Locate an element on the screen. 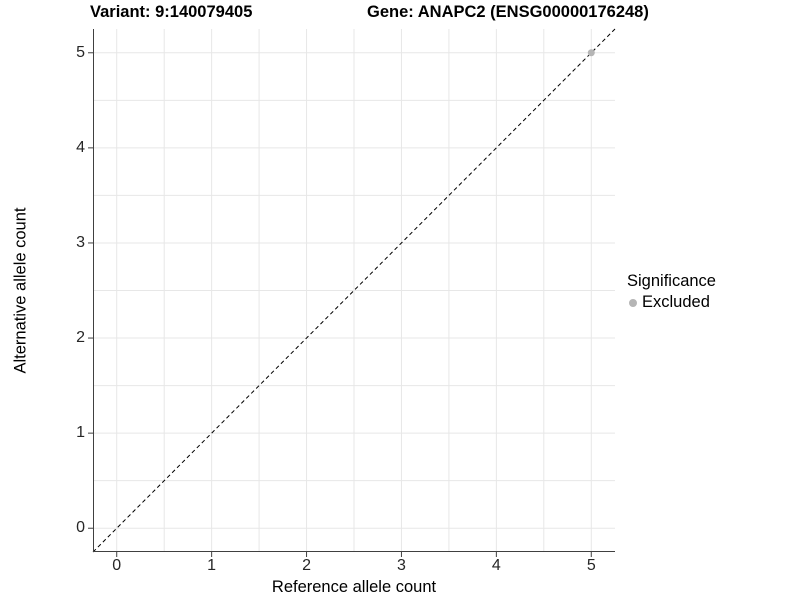  legend-point-icon is located at coordinates (633, 302).